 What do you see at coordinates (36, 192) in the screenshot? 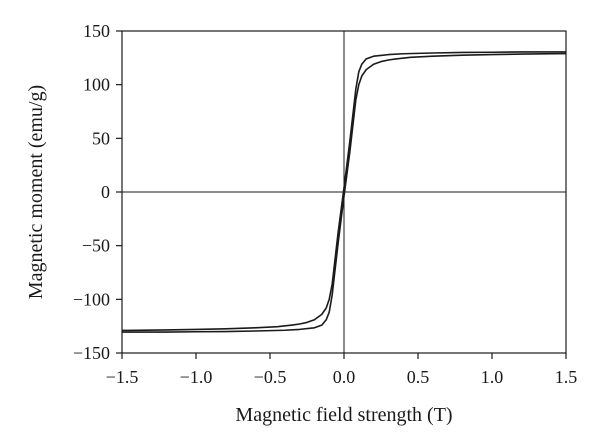
I see `y-axis-title: Magnetic moment (emu/g)` at bounding box center [36, 192].